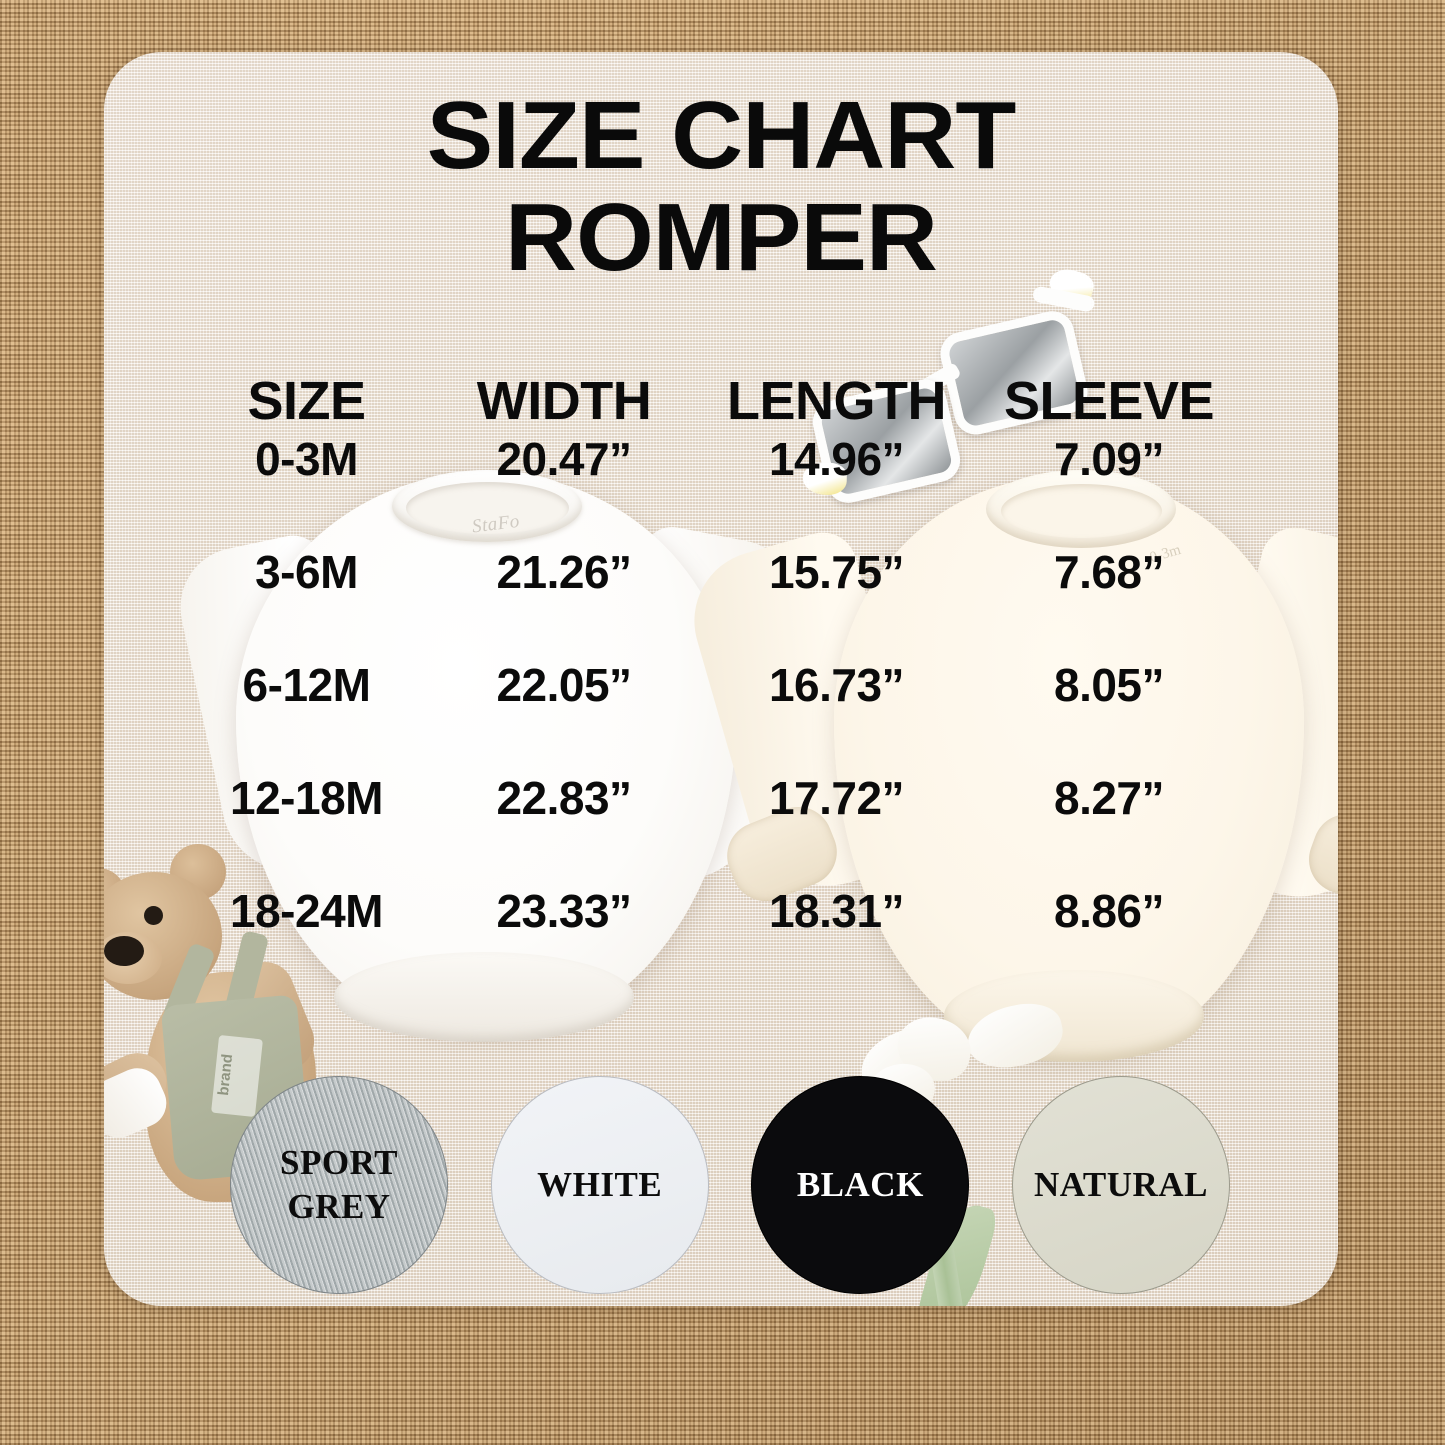 This screenshot has width=1445, height=1445. Describe the element at coordinates (724, 401) in the screenshot. I see `table-header-row: SIZE WIDTH LENGTH SLEEVE` at that location.